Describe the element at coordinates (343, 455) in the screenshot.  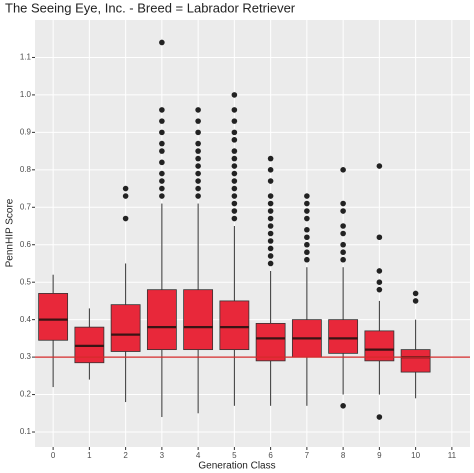
I see `x-tick-label: 8` at that location.